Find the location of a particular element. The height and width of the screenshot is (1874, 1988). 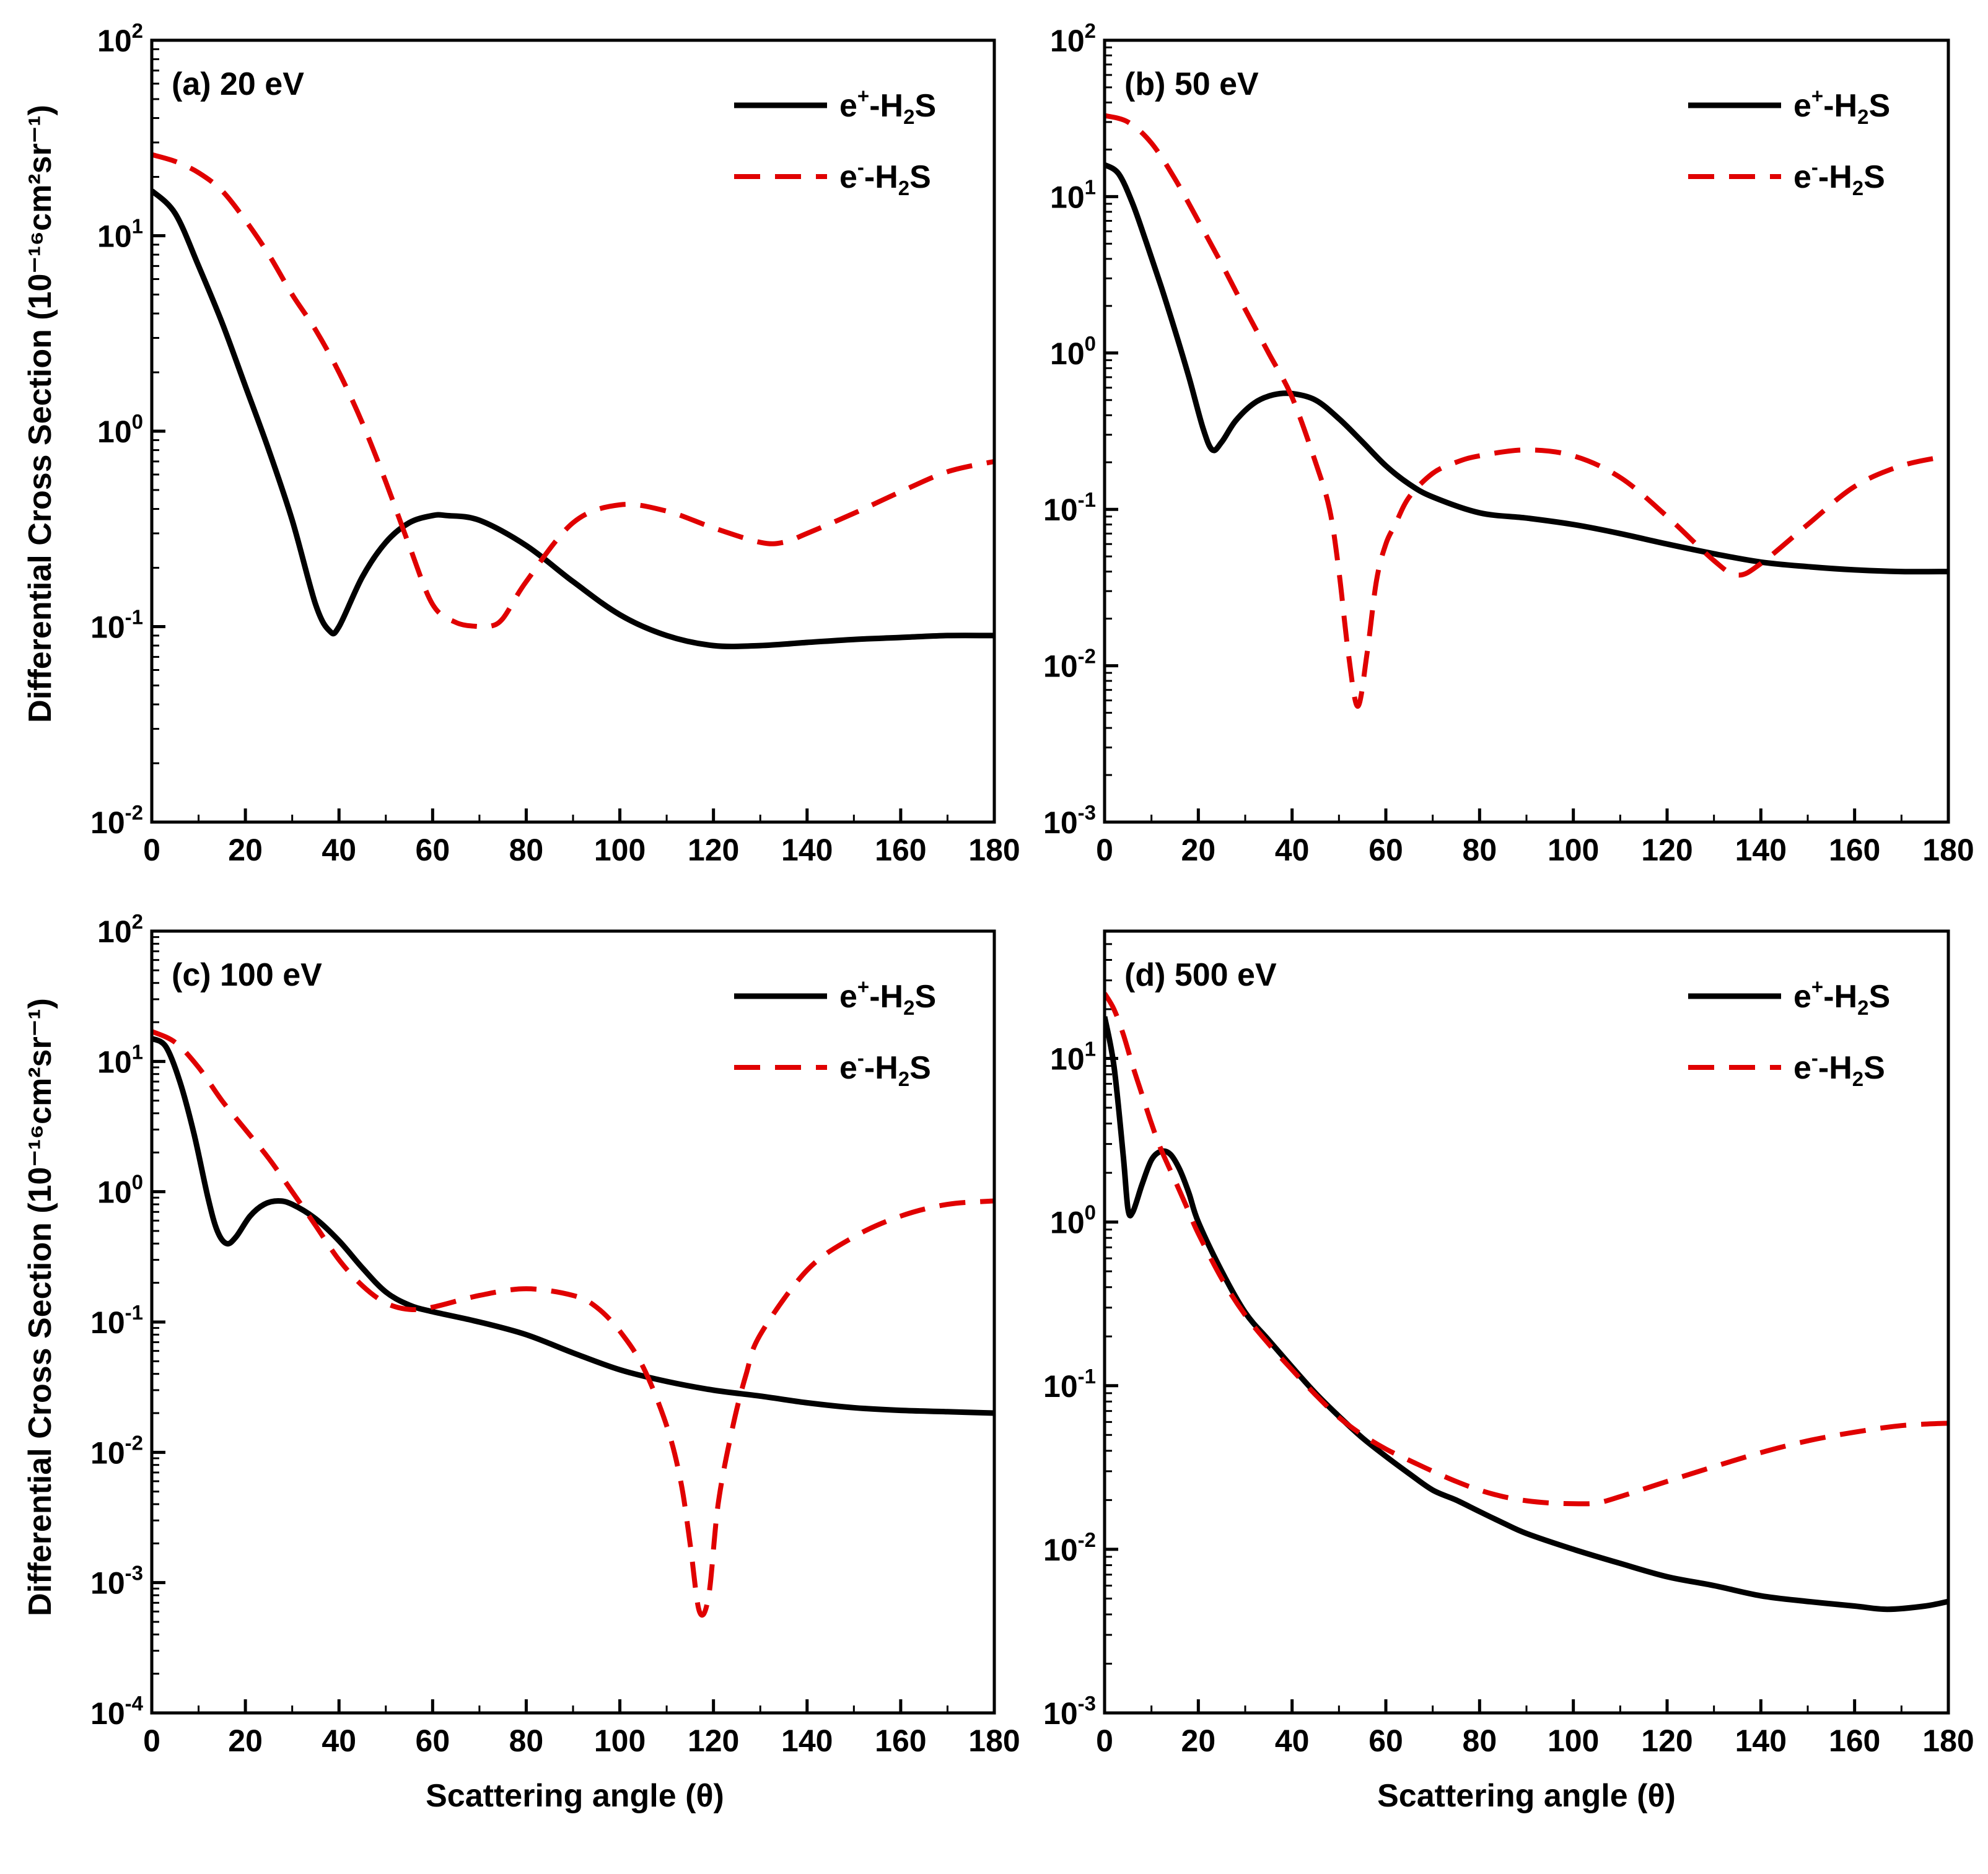

y-tick-label: 10⁻⁴ is located at coordinates (117, 1711).